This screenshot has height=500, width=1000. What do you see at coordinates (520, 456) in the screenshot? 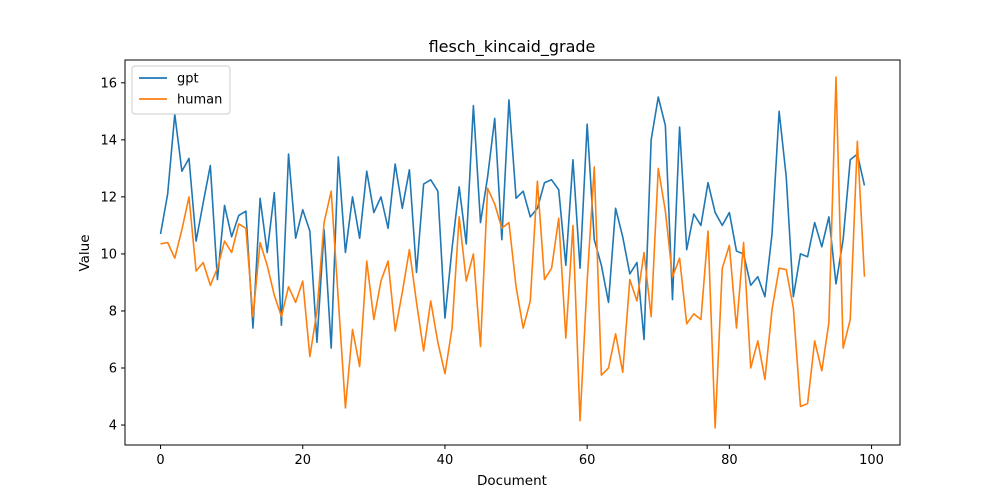
I see `x-axis: 0 20 40 60 80 100` at bounding box center [520, 456].